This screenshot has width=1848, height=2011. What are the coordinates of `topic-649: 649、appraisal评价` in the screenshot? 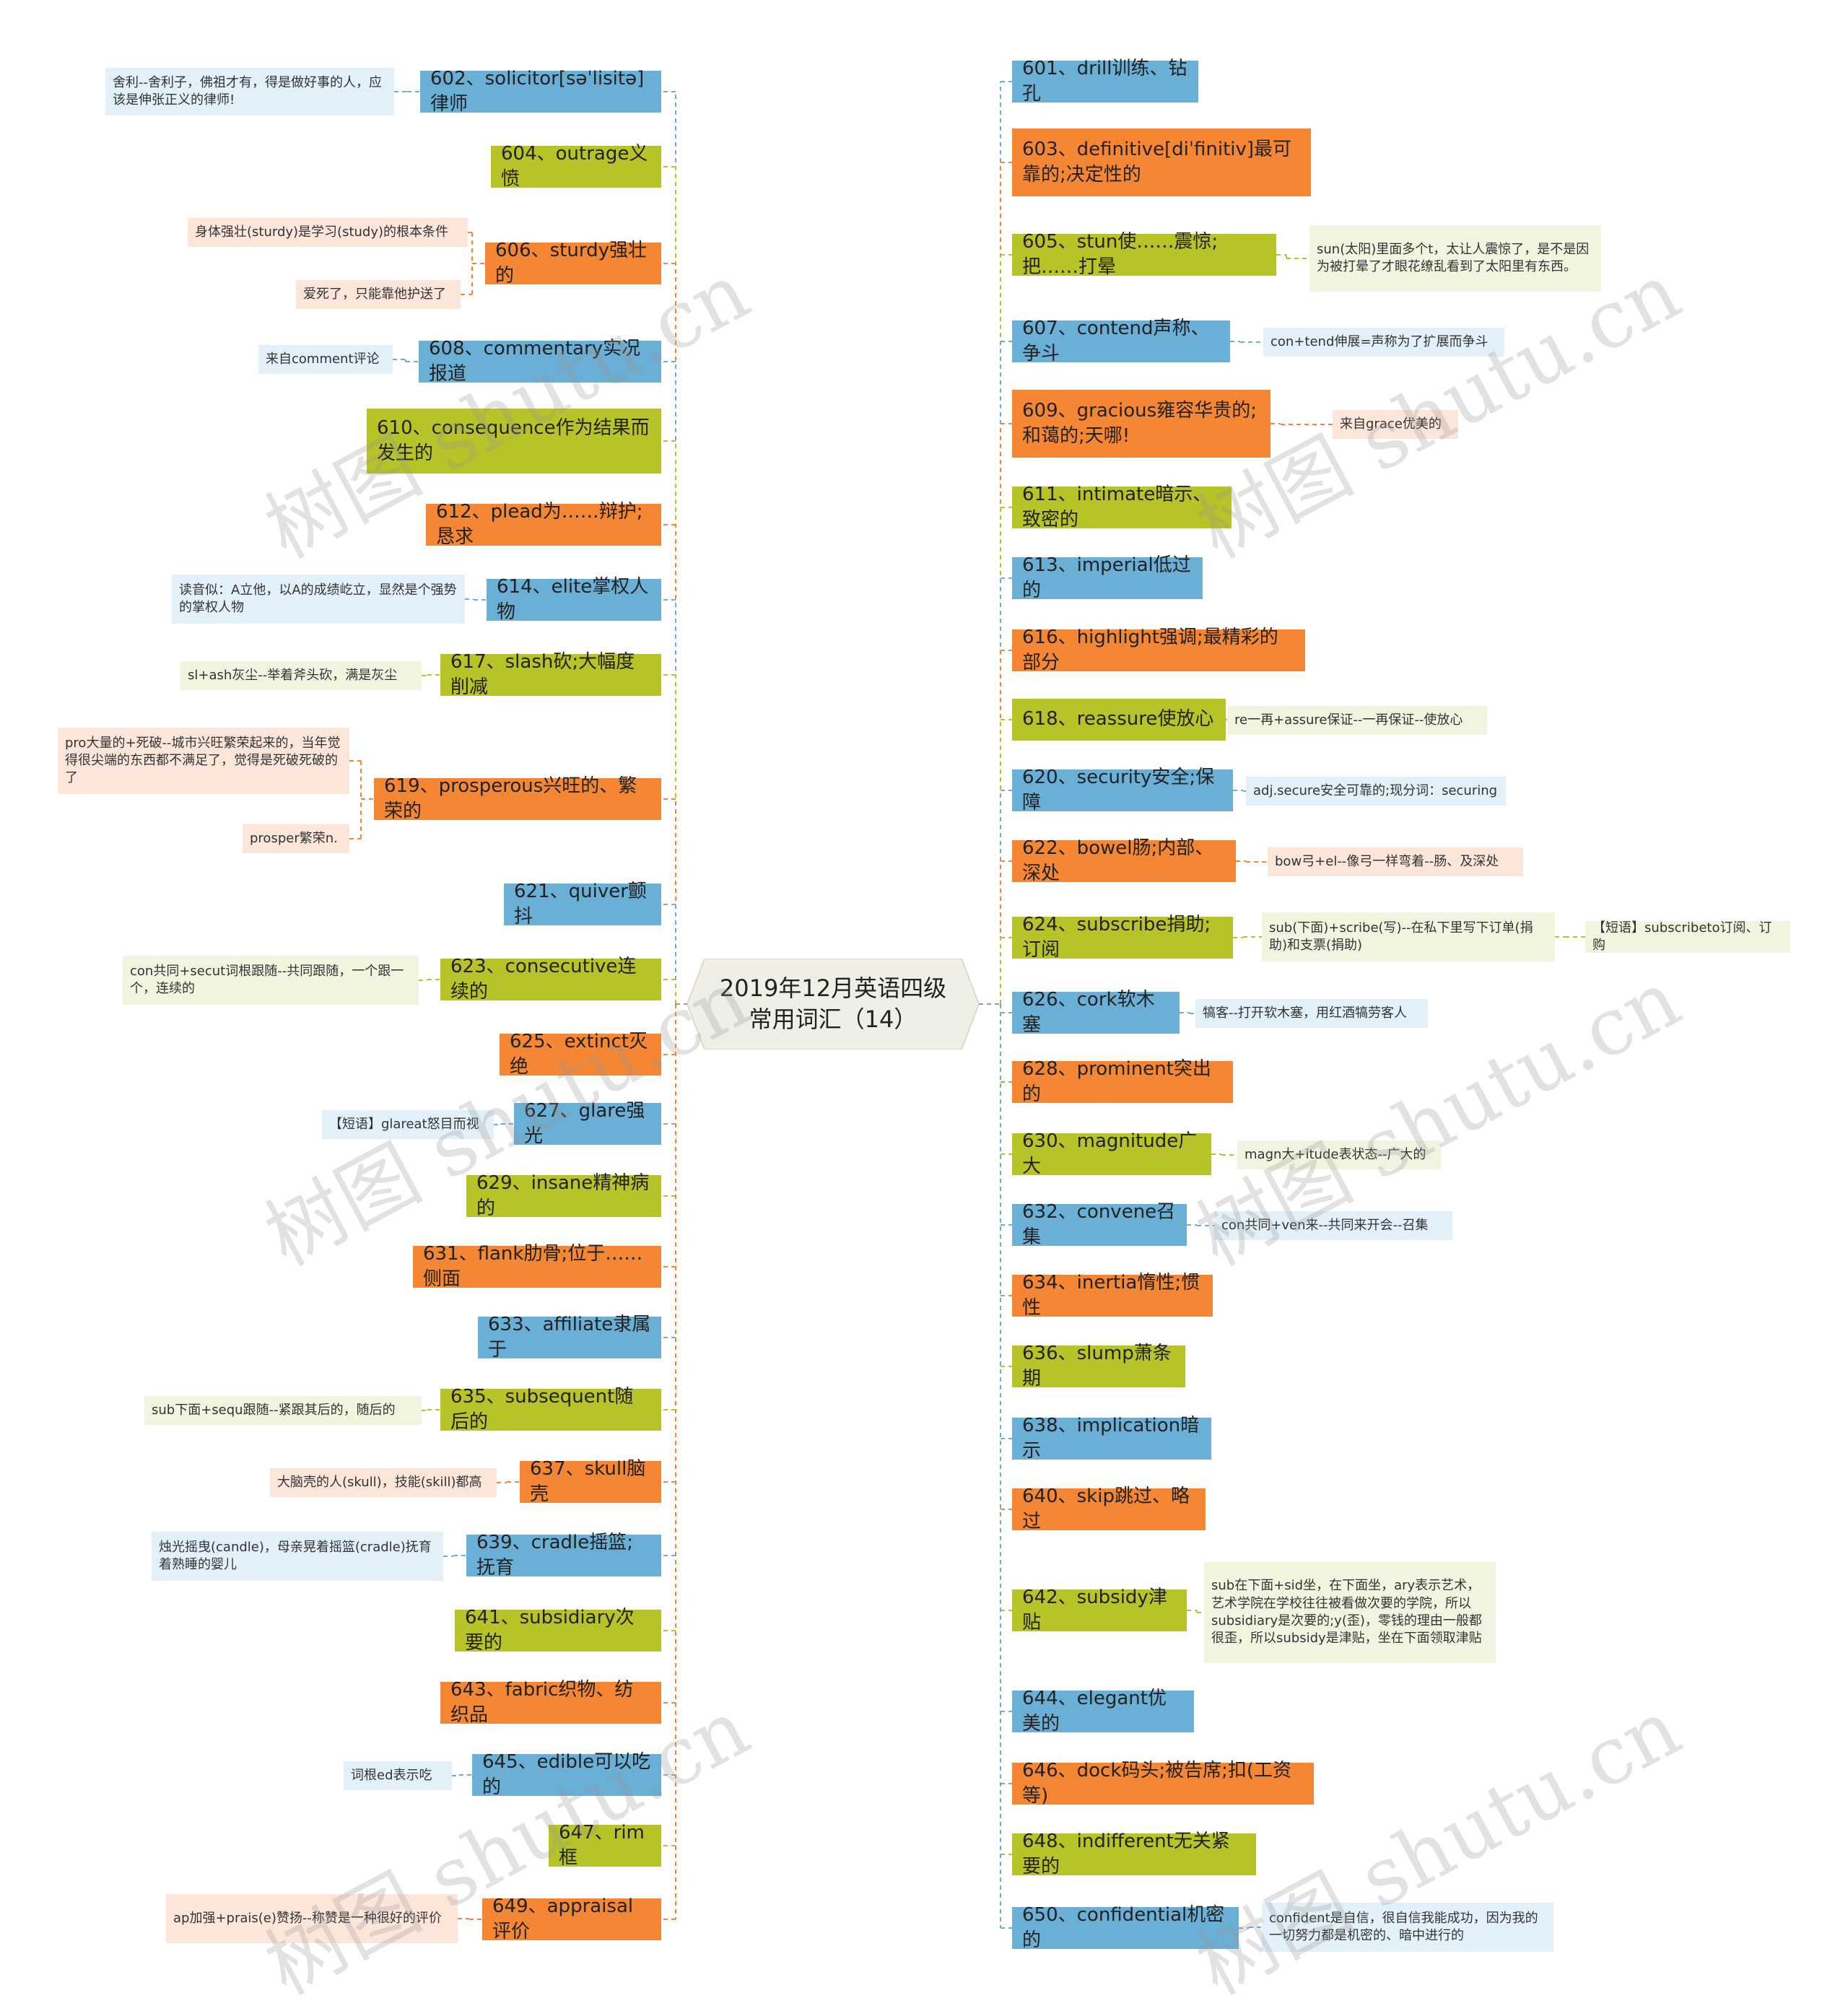 It's located at (571, 1919).